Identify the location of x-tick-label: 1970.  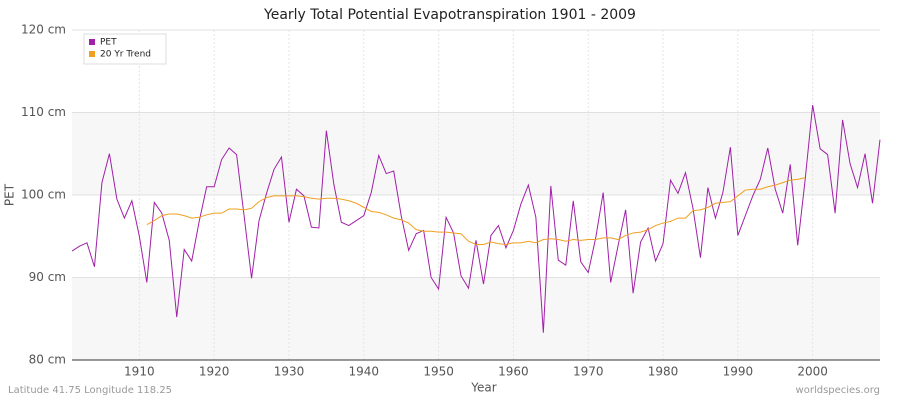
(588, 372).